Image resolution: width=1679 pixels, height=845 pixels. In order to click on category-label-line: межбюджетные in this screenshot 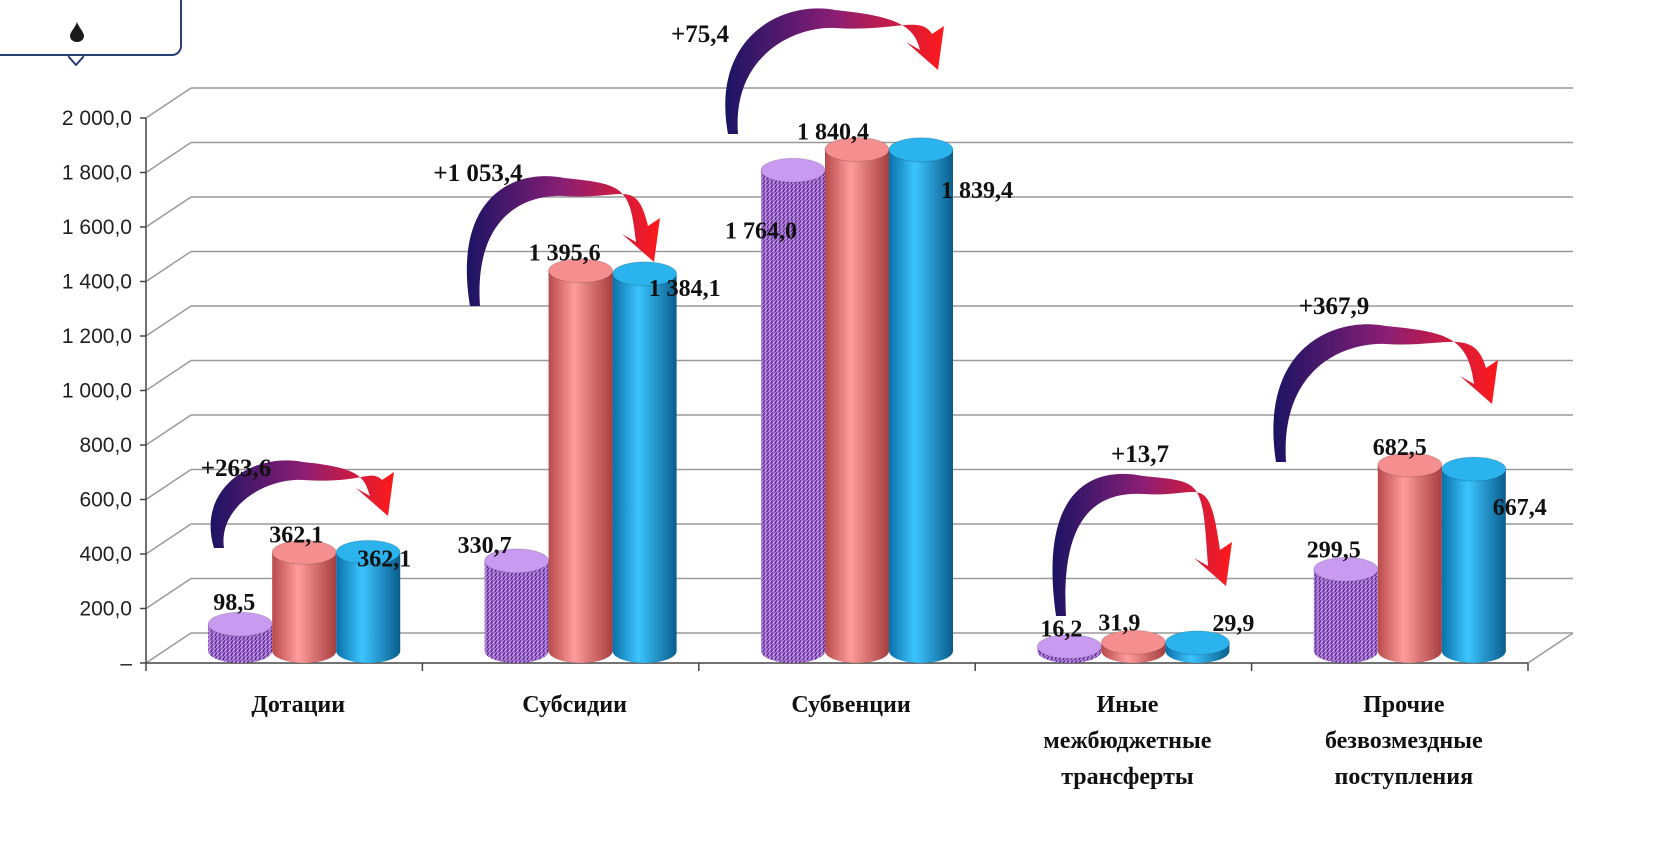, I will do `click(1127, 741)`.